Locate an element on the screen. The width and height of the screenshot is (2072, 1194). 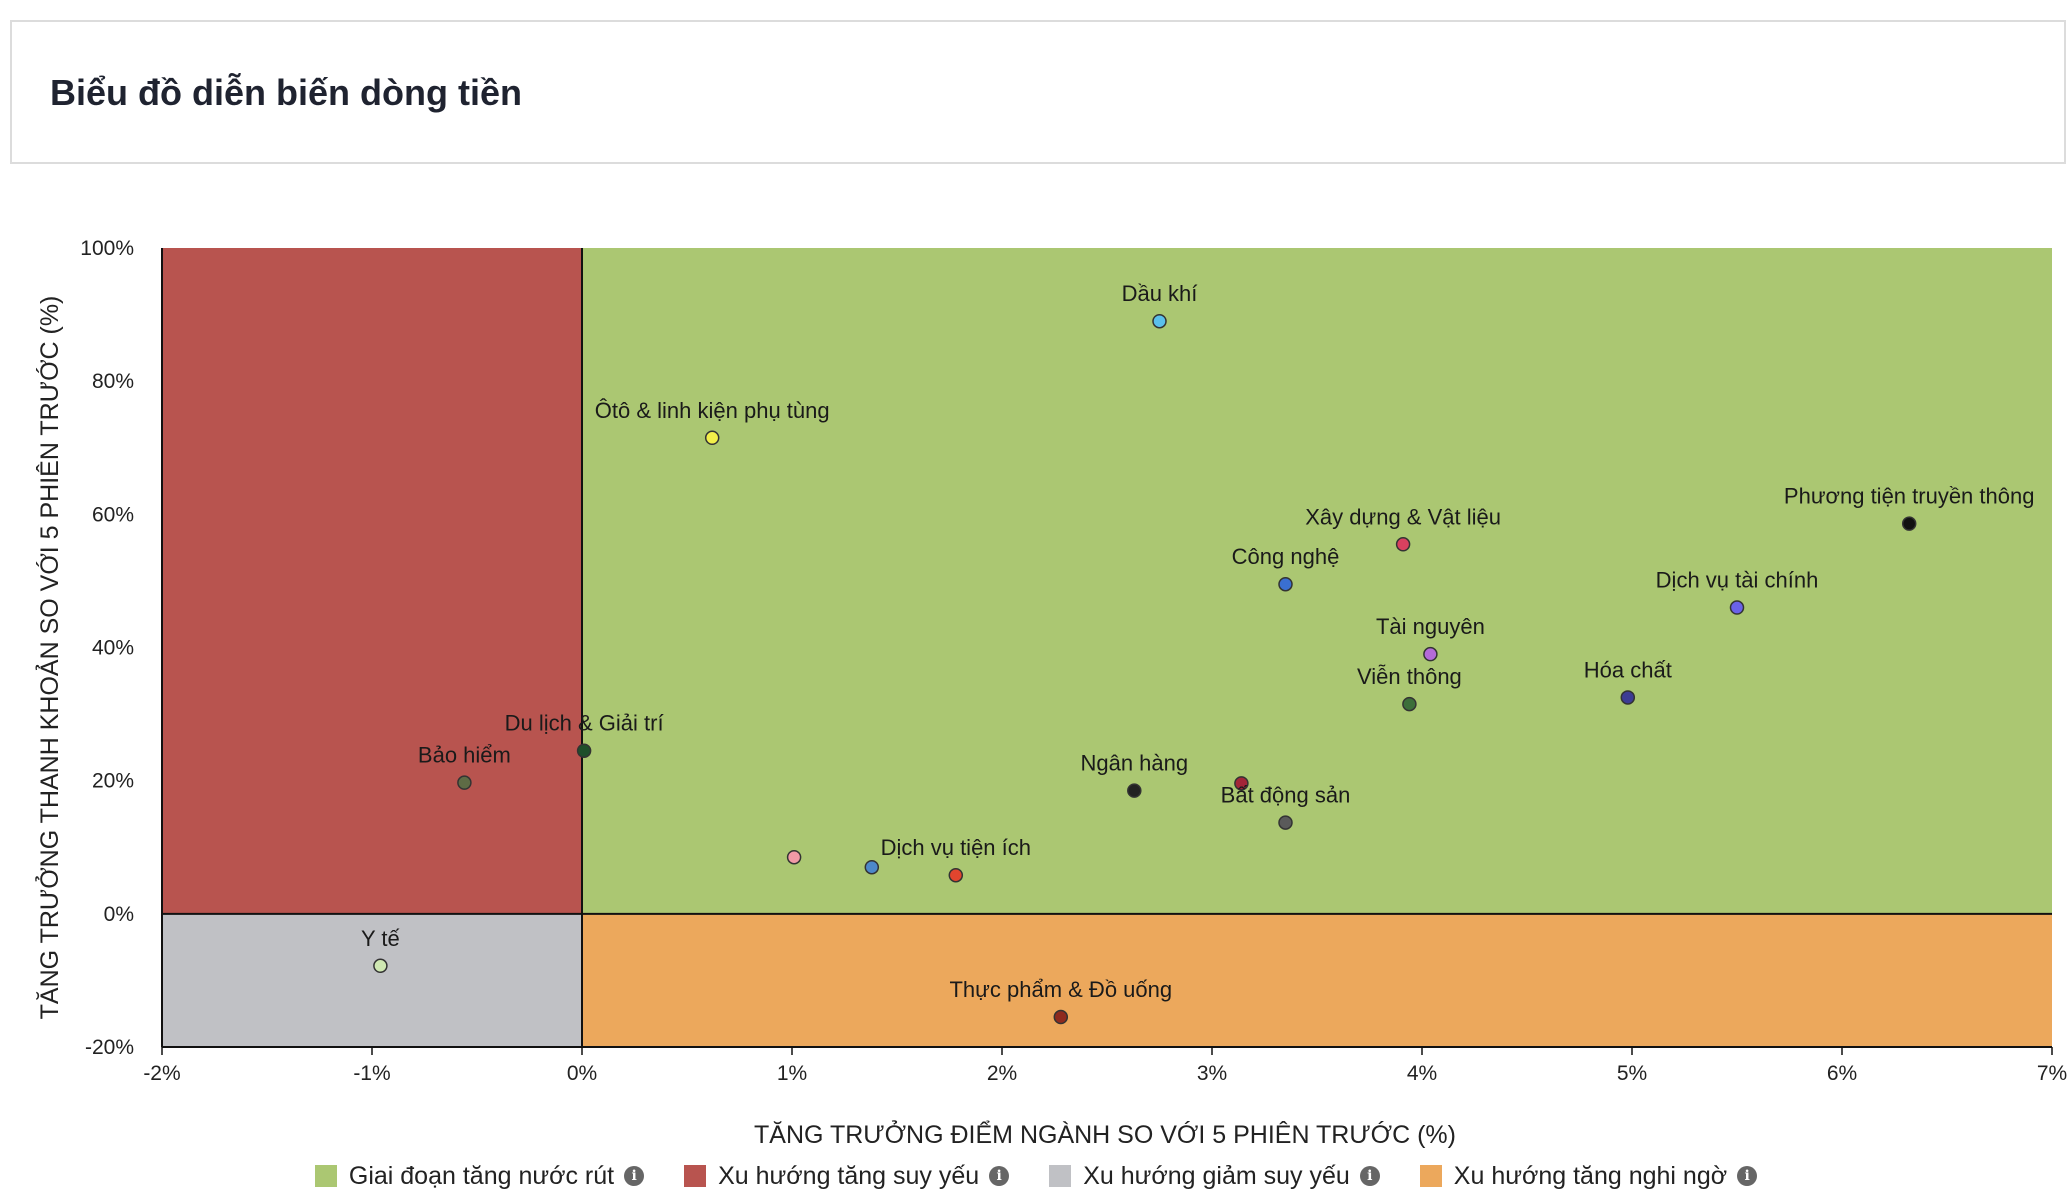
data-label: Dịch vụ tài chính is located at coordinates (1737, 580).